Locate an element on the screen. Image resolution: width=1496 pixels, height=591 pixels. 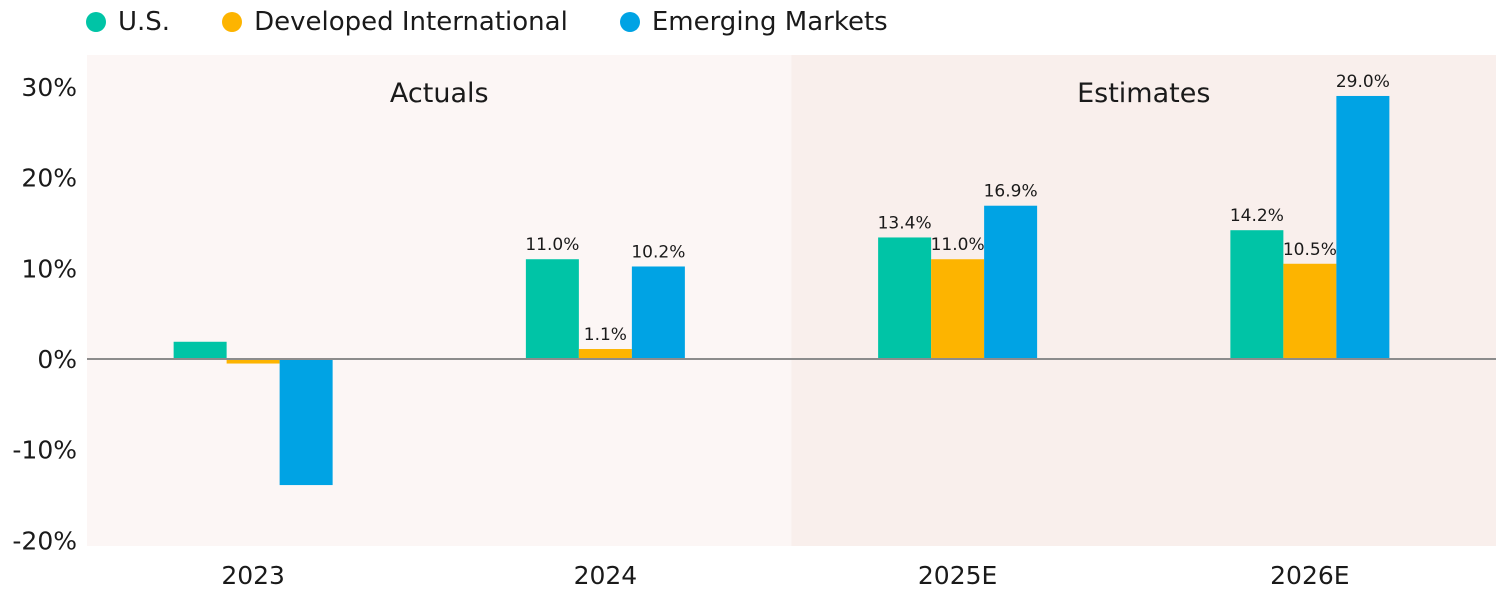
data-label: 29.0% is located at coordinates (1363, 82).